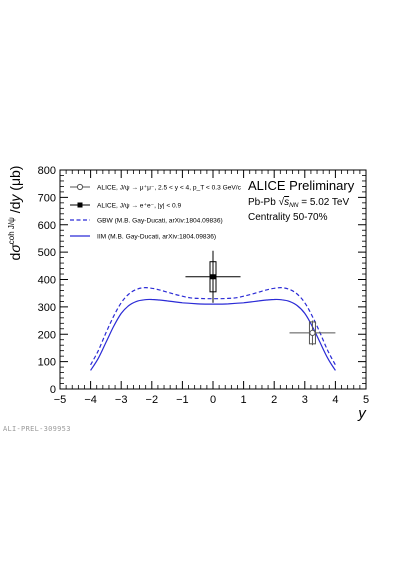  What do you see at coordinates (244, 400) in the screenshot?
I see `x-tick-label: 1` at bounding box center [244, 400].